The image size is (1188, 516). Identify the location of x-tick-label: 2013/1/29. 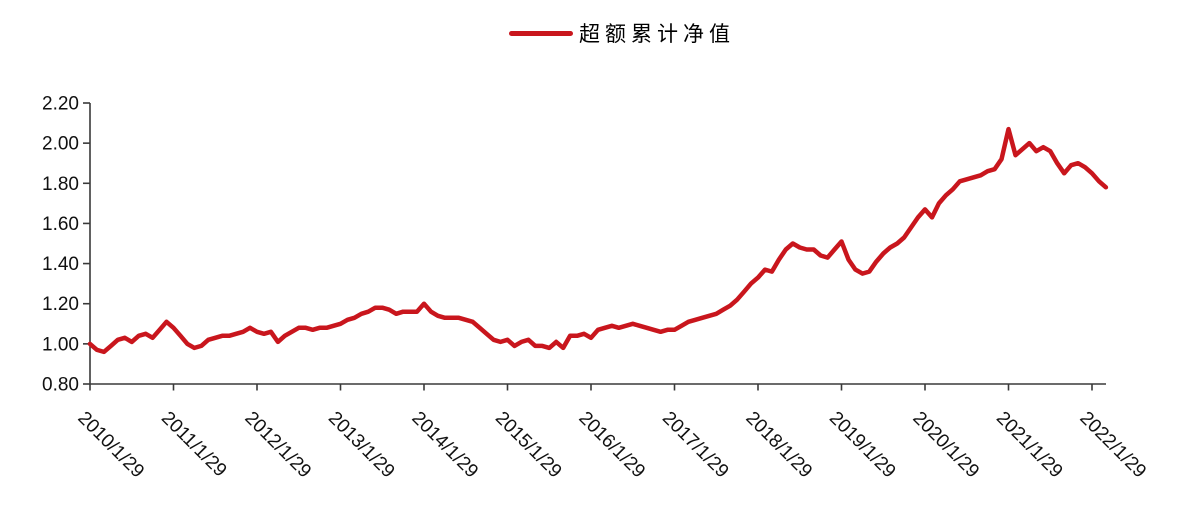
(361, 445).